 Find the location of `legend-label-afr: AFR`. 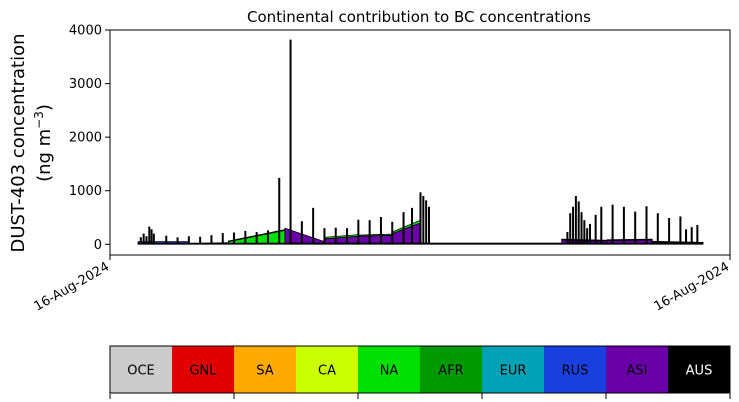

legend-label-afr: AFR is located at coordinates (450, 371).